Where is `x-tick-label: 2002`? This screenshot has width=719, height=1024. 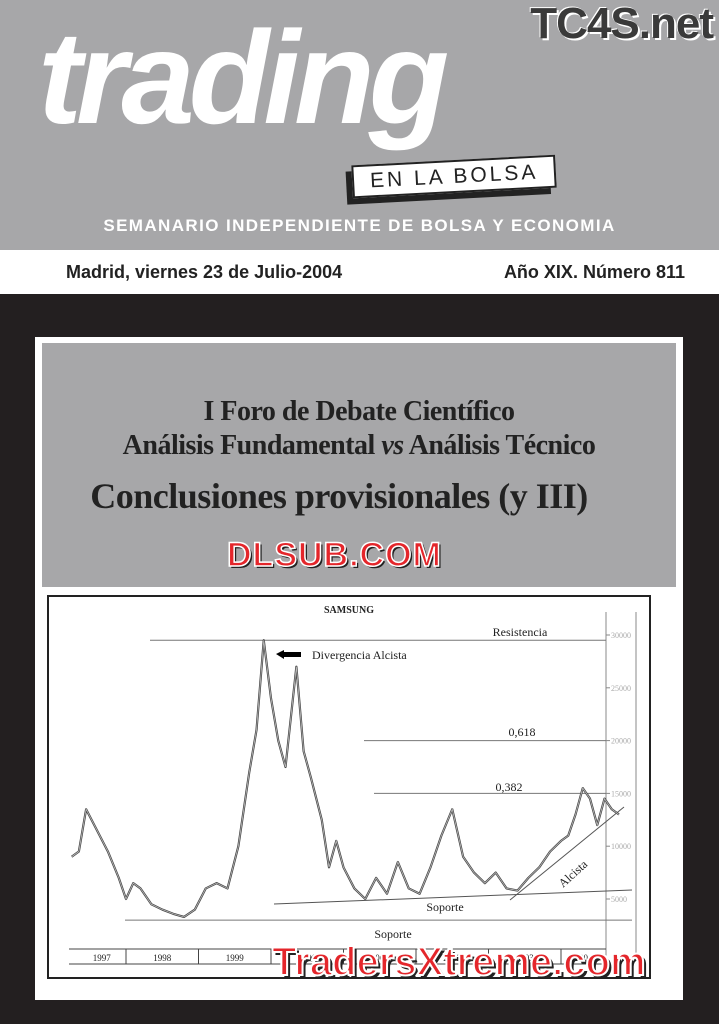
x-tick-label: 2002 is located at coordinates (452, 958).